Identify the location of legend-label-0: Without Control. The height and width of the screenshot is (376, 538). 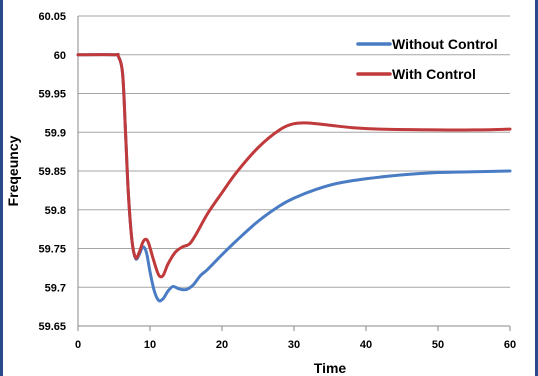
(445, 44).